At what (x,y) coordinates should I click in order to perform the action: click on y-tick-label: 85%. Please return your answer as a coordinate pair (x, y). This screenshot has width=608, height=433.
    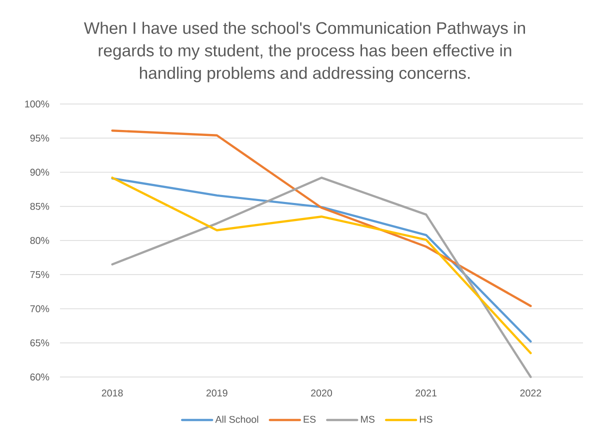
    Looking at the image, I should click on (40, 206).